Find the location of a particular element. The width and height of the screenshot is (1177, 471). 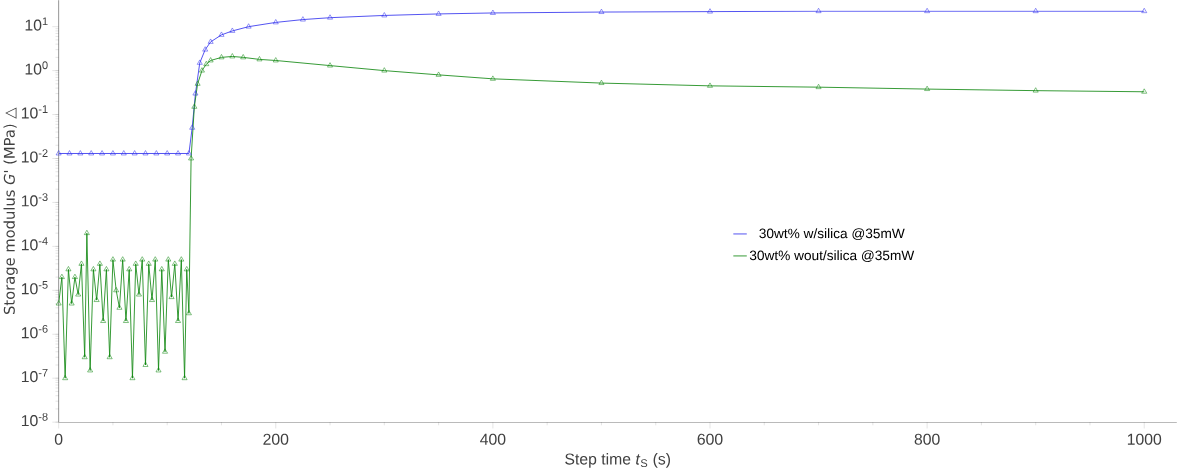

x-axis-title: Step time t$_{S}$ (s) is located at coordinates (618, 460).